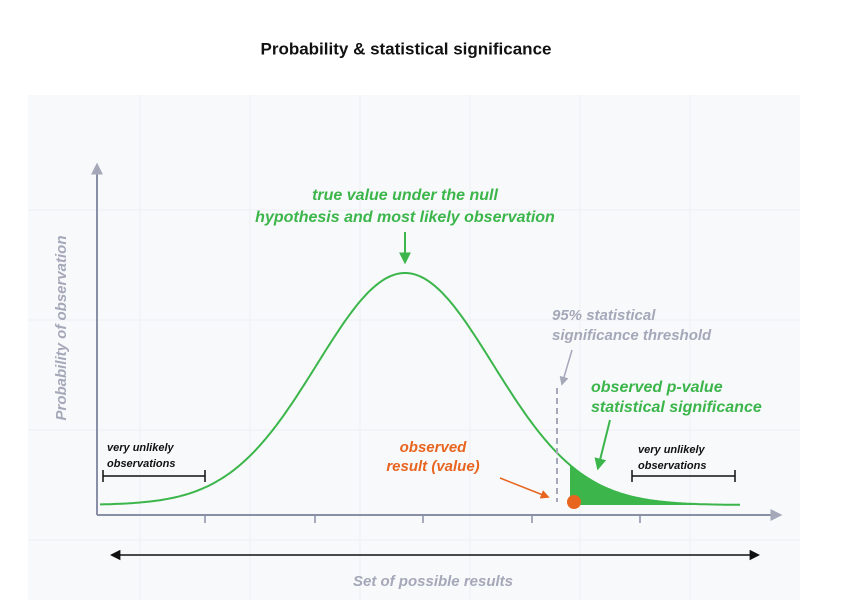  I want to click on annotation: observed, so click(434, 447).